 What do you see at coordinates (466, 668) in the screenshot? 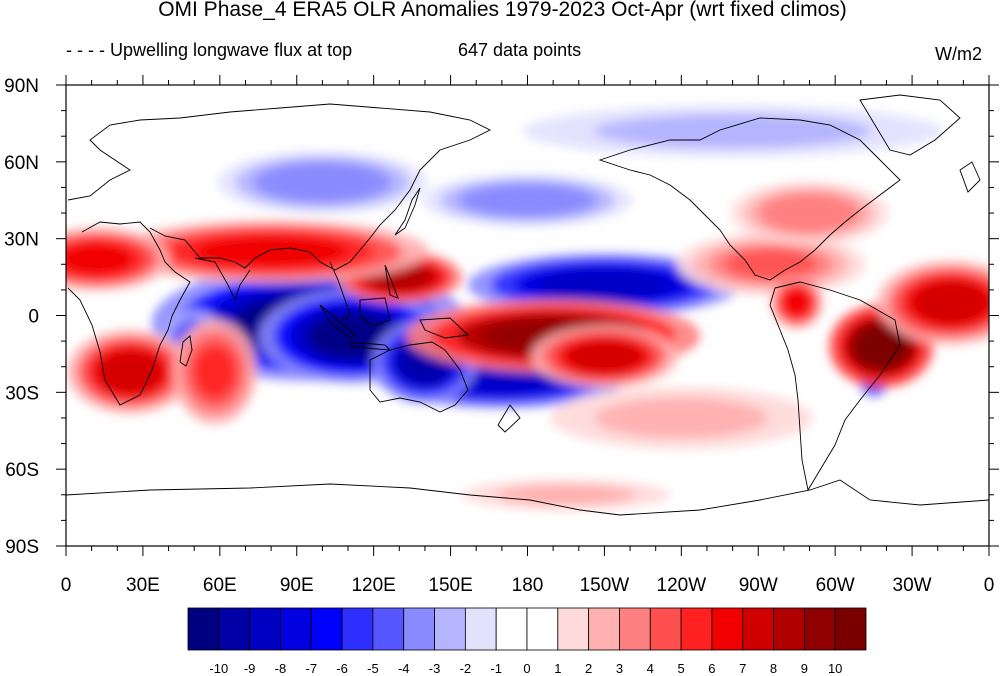
I see `colorbar-label-8: -2` at bounding box center [466, 668].